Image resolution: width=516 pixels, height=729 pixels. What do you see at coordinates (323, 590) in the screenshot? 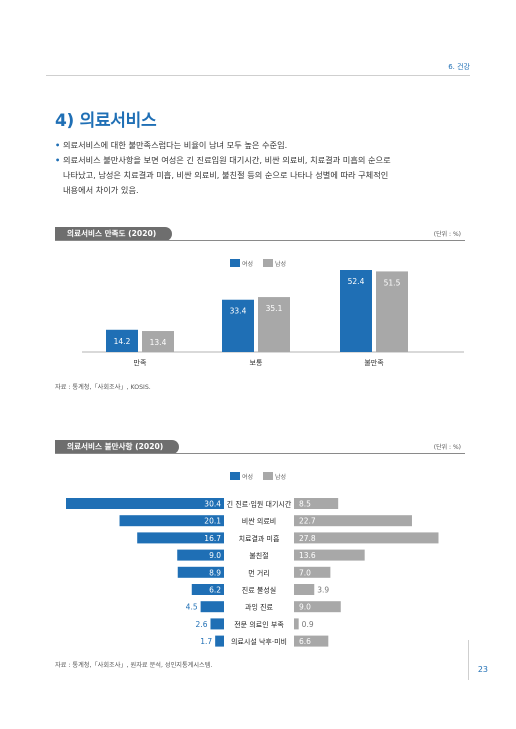
I see `data-label-male: 3.9` at bounding box center [323, 590].